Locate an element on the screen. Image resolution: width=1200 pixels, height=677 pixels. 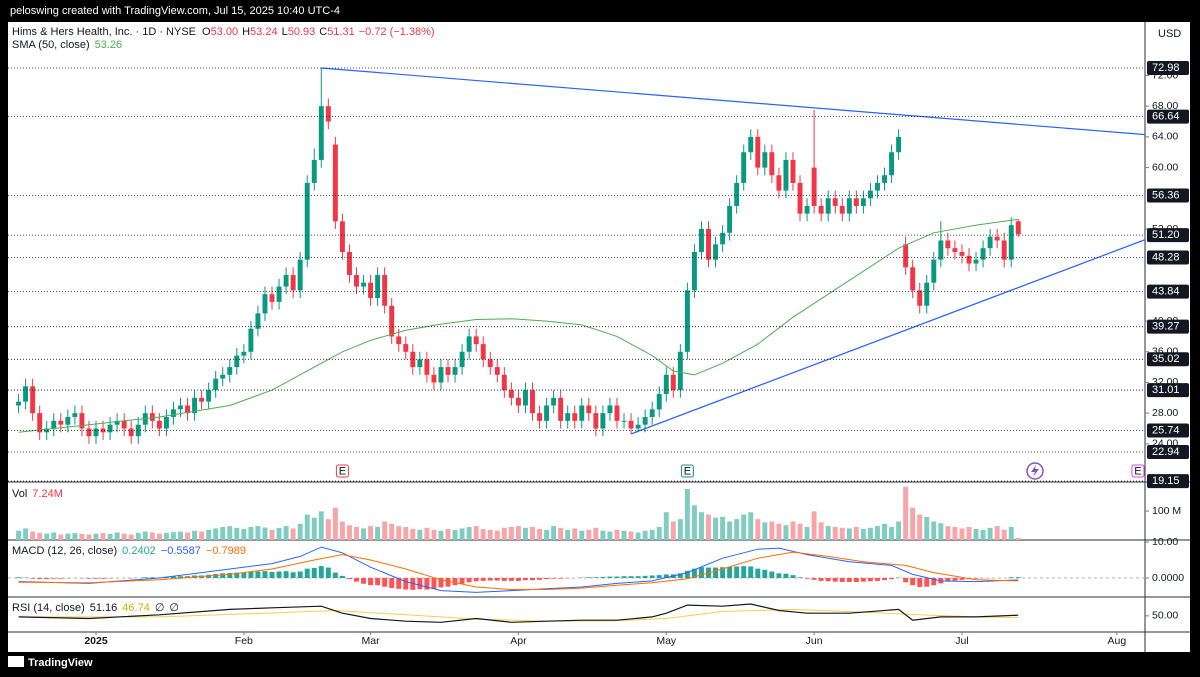
event-label: E is located at coordinates (1137, 471).